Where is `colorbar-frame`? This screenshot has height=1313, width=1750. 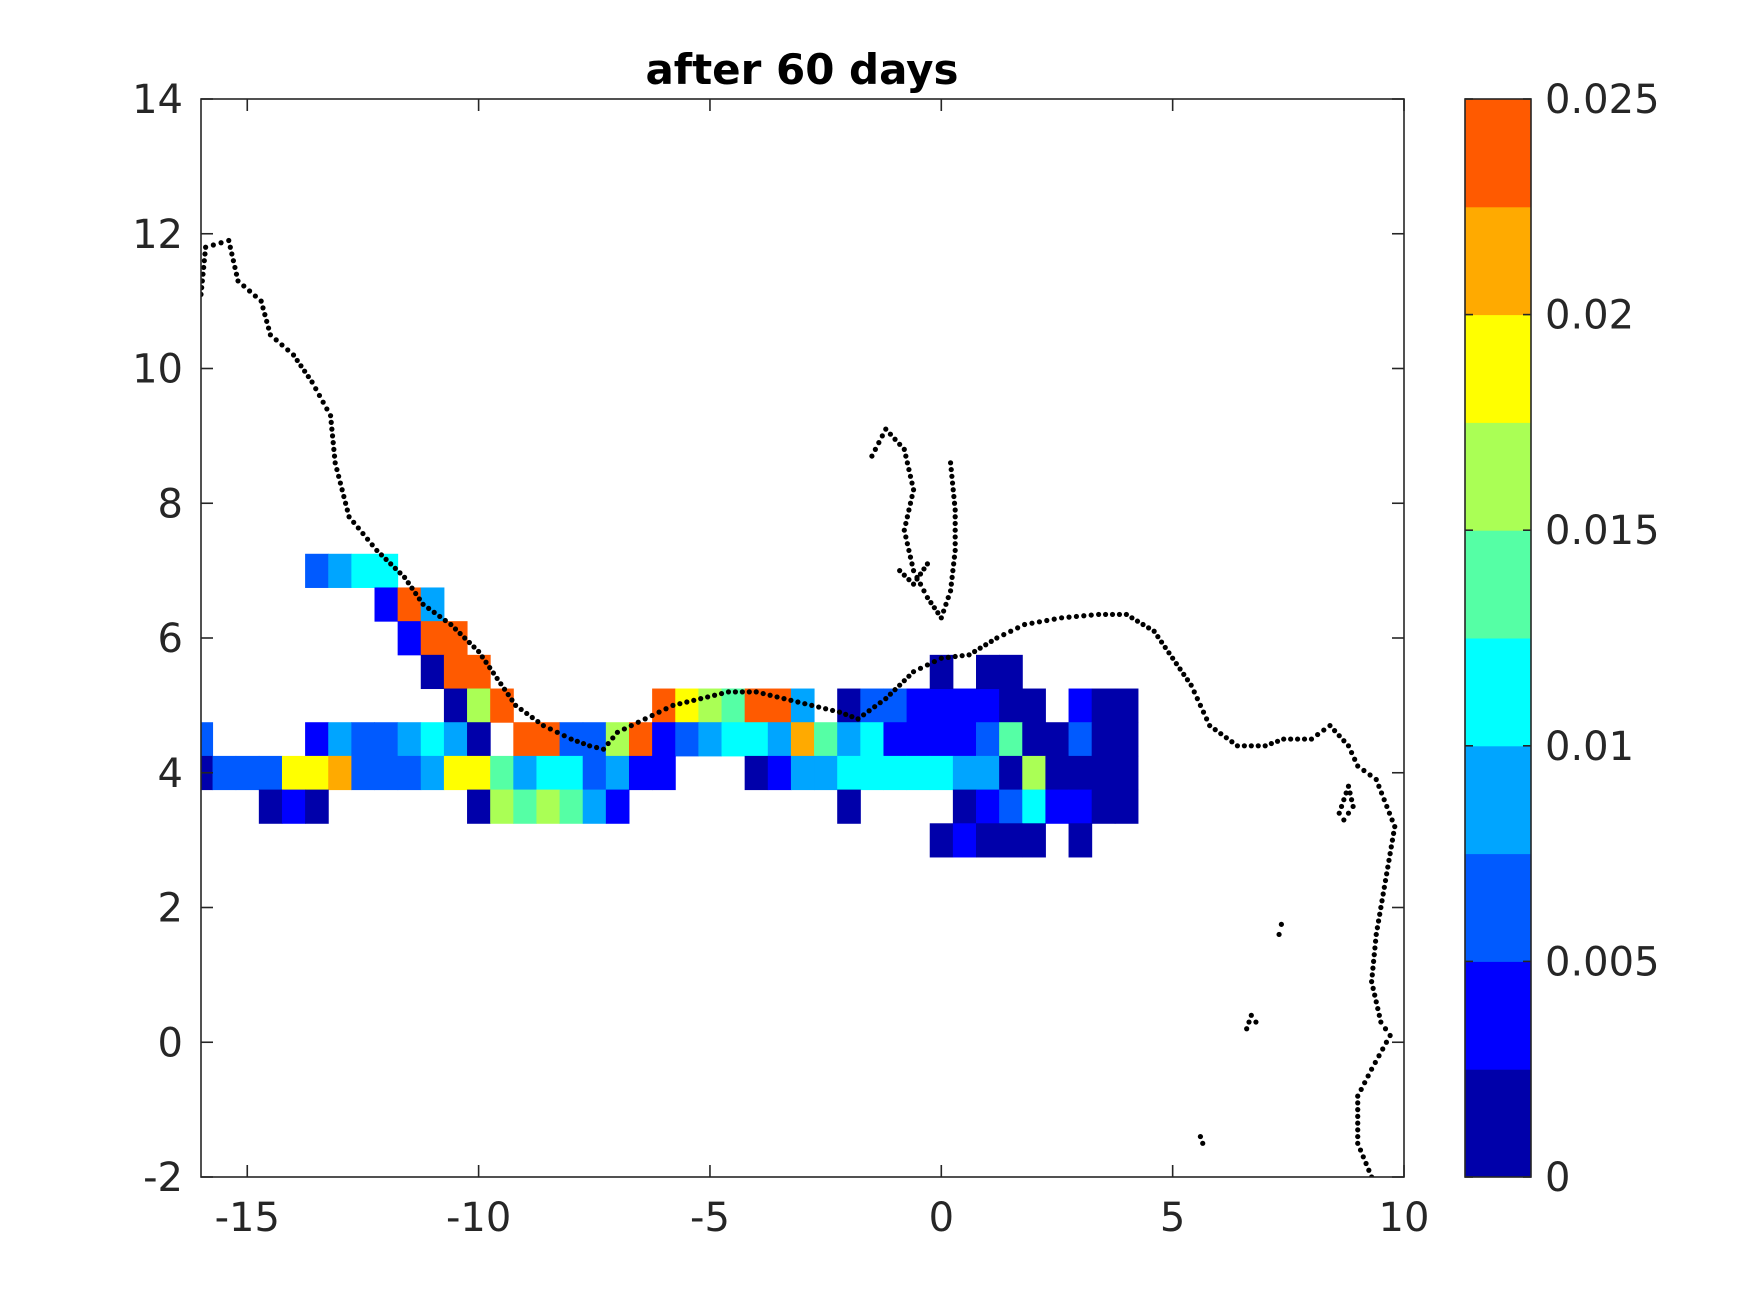 colorbar-frame is located at coordinates (1498, 638).